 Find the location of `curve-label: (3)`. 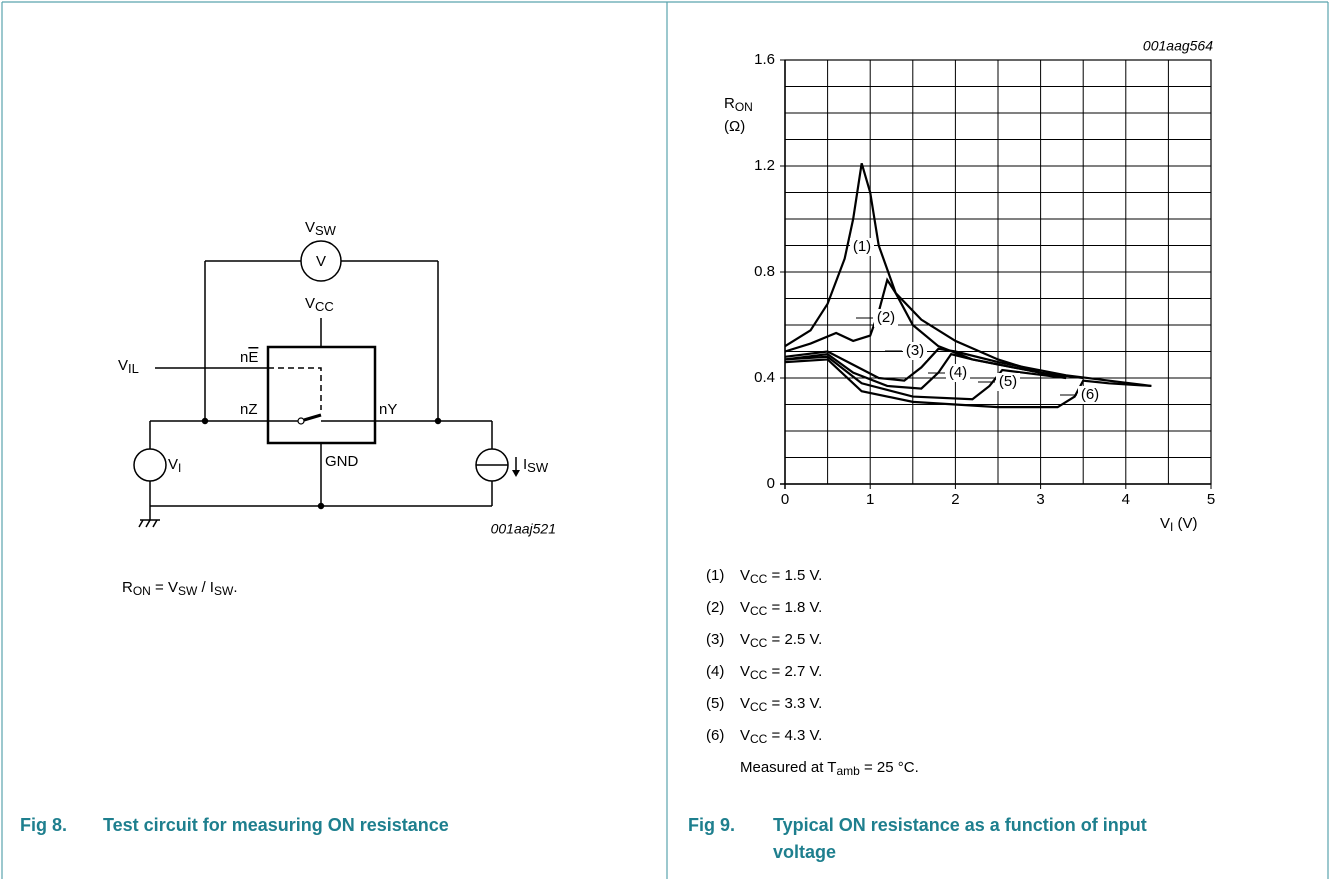

curve-label: (3) is located at coordinates (915, 350).